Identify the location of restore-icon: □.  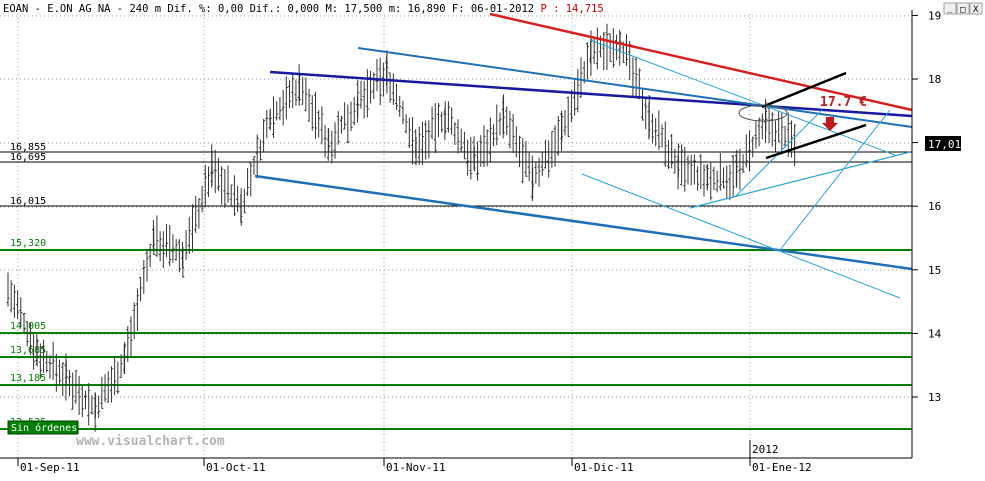
(963, 10).